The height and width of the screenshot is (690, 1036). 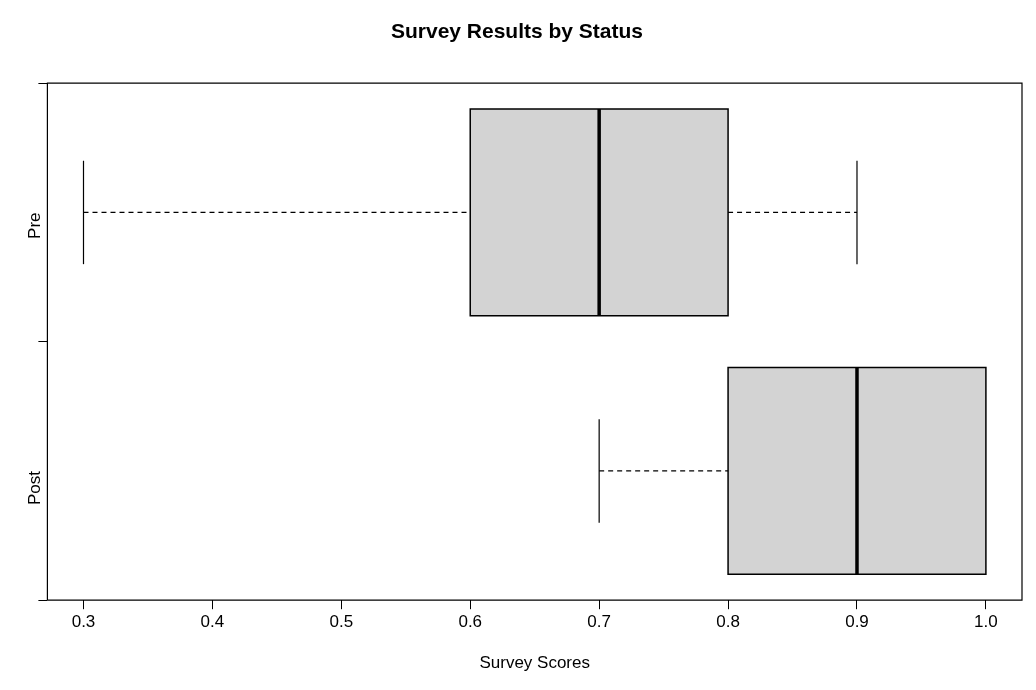 What do you see at coordinates (517, 31) in the screenshot?
I see `chart-title: Survey Results by Status` at bounding box center [517, 31].